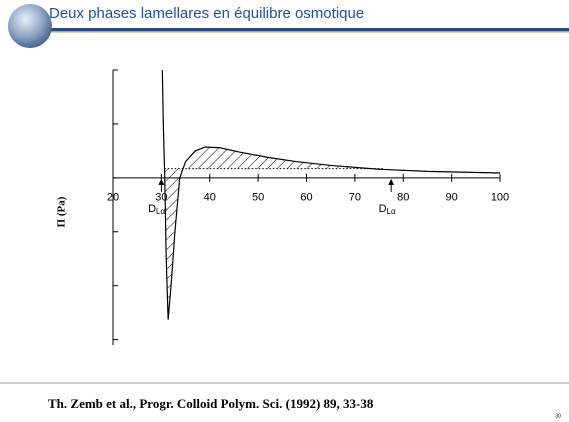  What do you see at coordinates (403, 198) in the screenshot?
I see `x-tick-label: 80` at bounding box center [403, 198].